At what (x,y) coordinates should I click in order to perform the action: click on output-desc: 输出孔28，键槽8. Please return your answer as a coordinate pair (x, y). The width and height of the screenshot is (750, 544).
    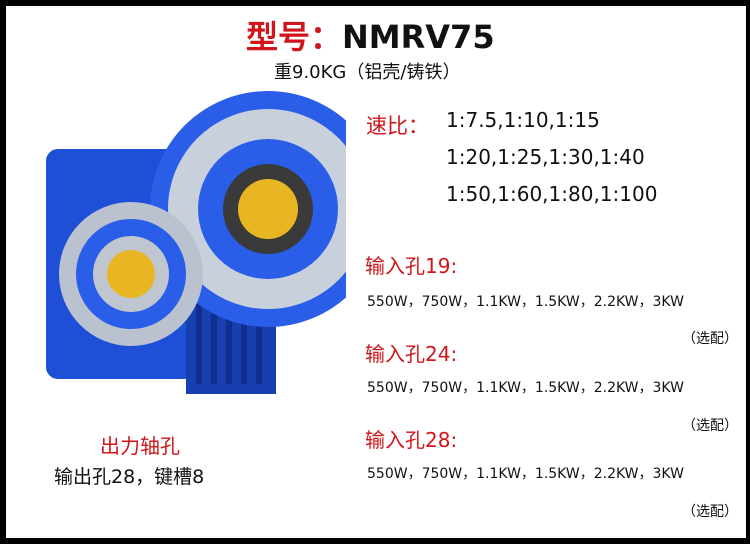
    Looking at the image, I should click on (129, 477).